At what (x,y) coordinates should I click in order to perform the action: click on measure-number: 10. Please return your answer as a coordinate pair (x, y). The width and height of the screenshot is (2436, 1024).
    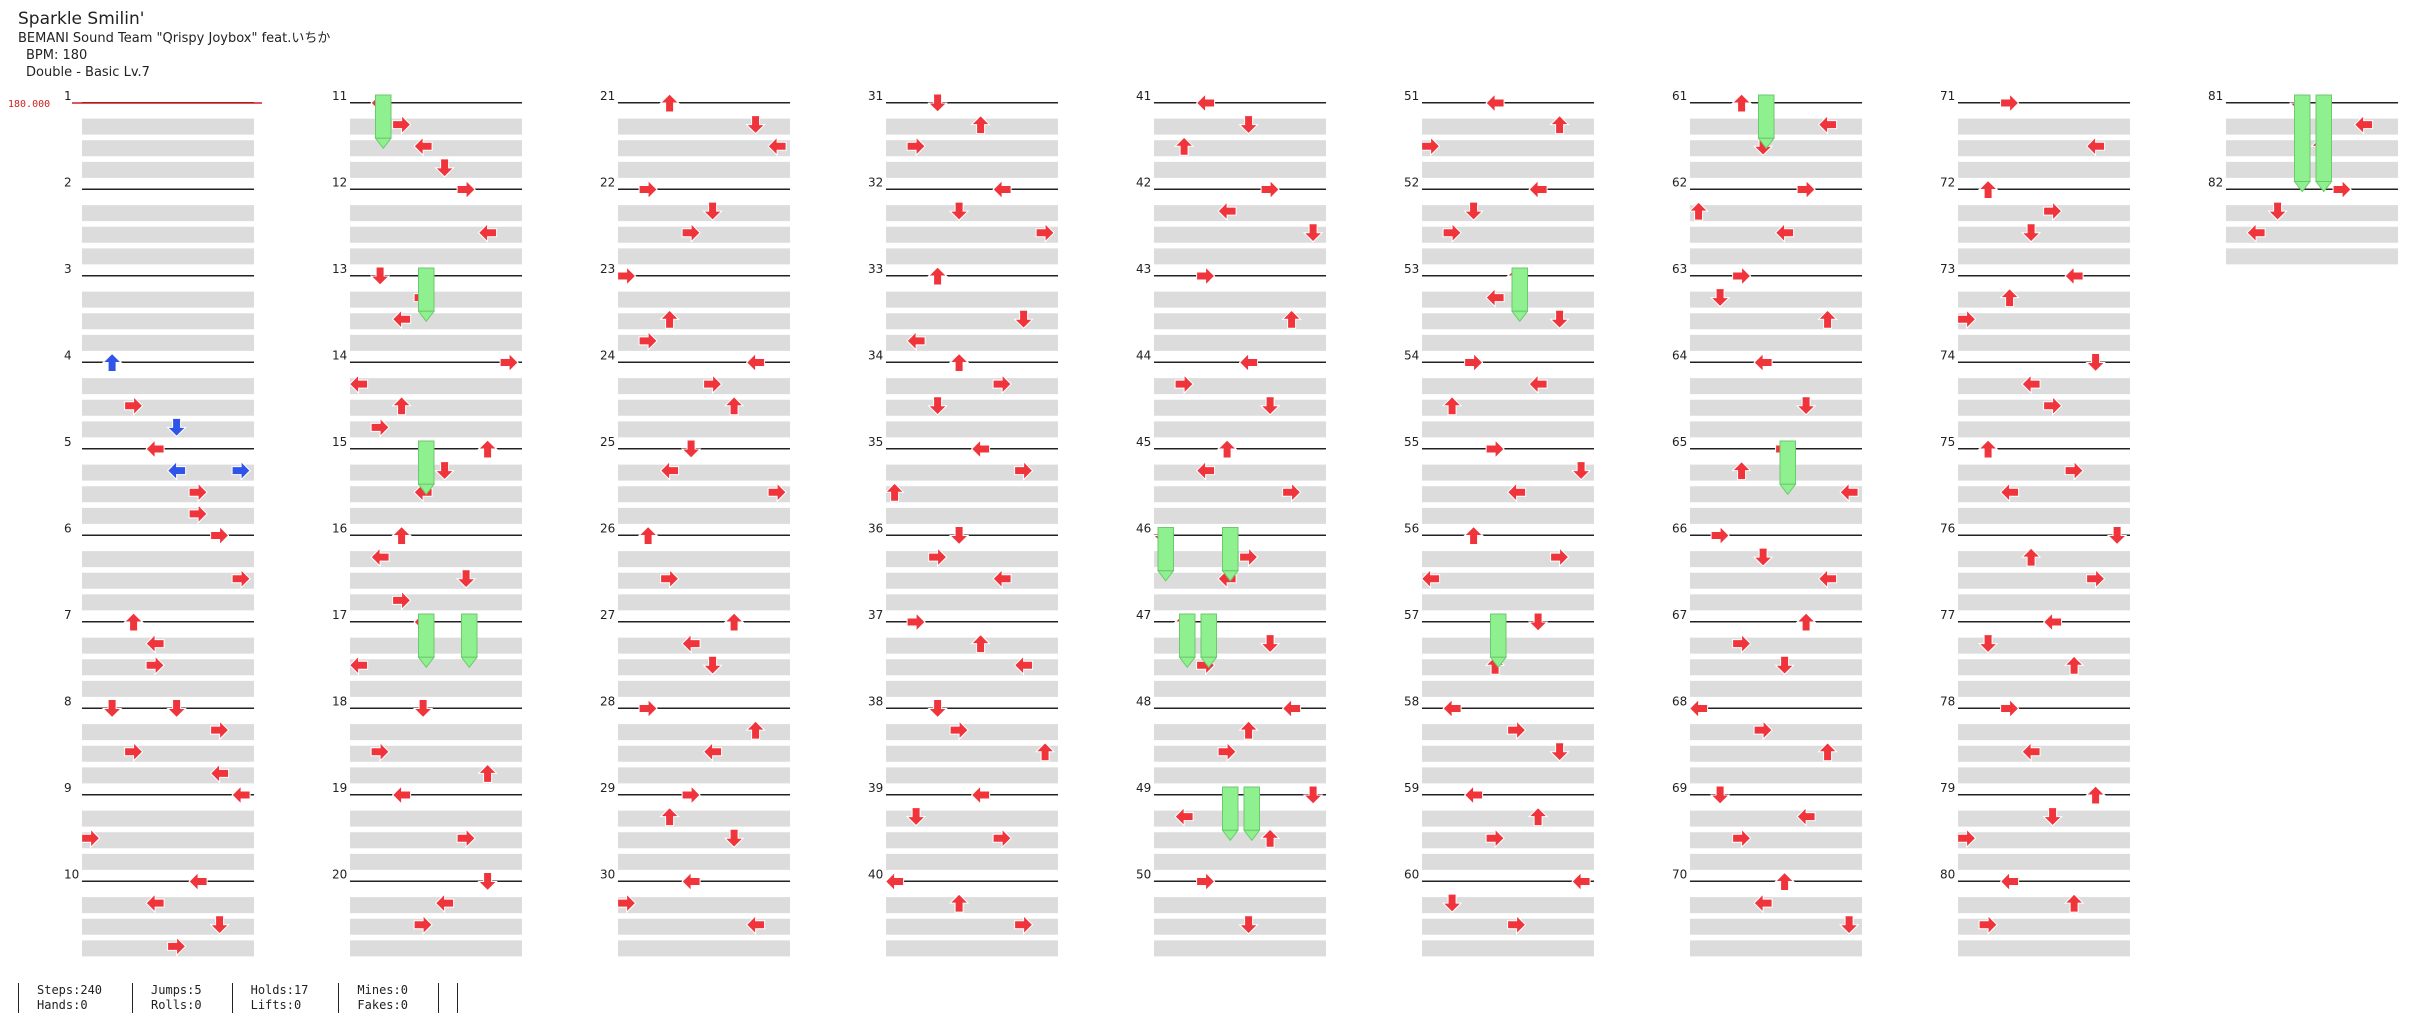
    Looking at the image, I should click on (71, 875).